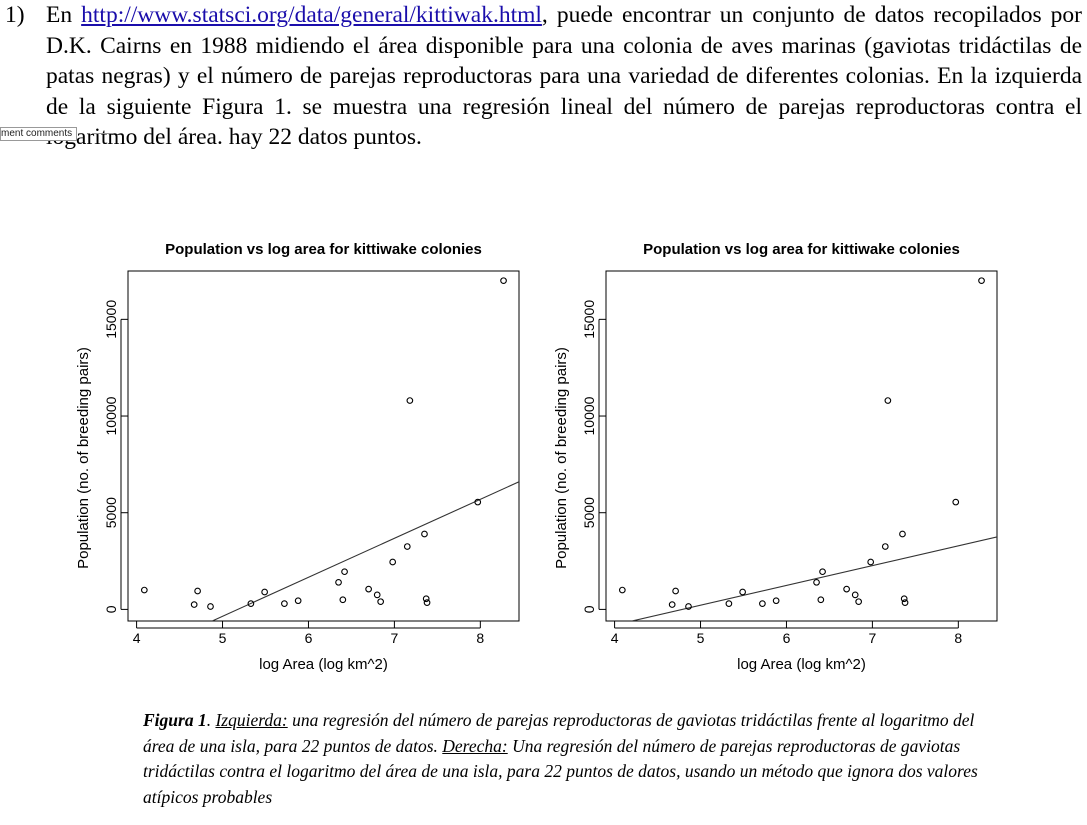 The image size is (1087, 825). What do you see at coordinates (251, 720) in the screenshot?
I see `caption-left-label: Izquierda:` at bounding box center [251, 720].